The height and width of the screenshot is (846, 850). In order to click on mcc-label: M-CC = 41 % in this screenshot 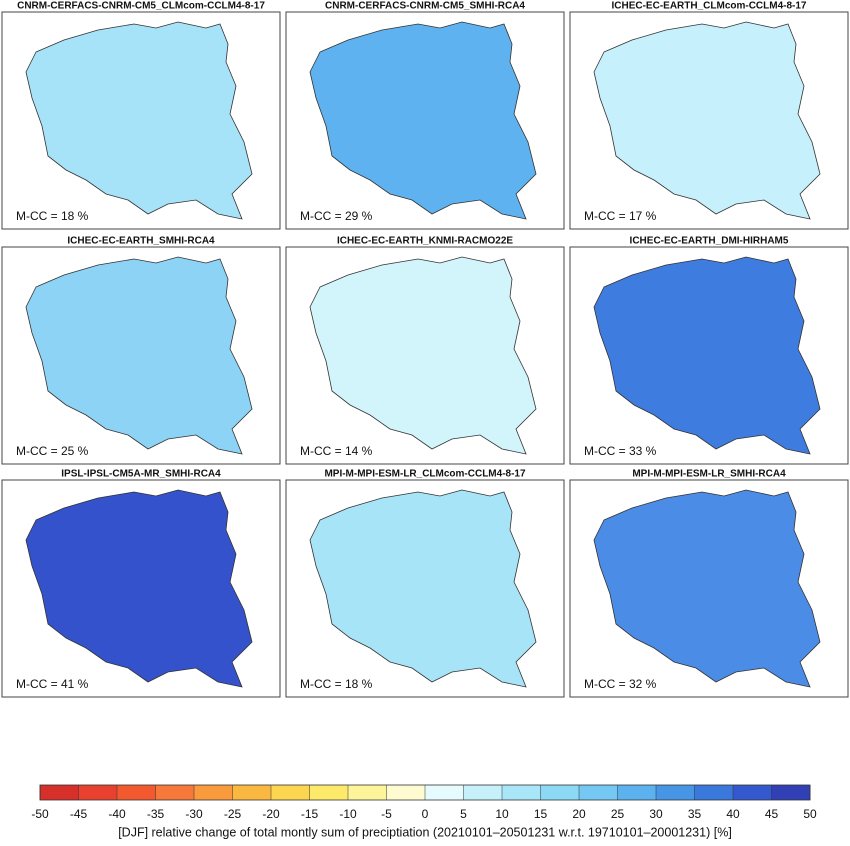, I will do `click(52, 684)`.